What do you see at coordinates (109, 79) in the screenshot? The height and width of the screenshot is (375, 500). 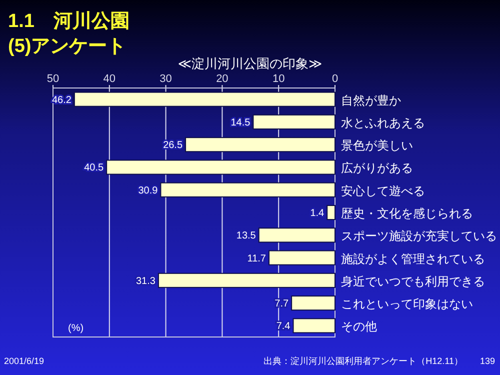 I see `x-tick-label: 40` at bounding box center [109, 79].